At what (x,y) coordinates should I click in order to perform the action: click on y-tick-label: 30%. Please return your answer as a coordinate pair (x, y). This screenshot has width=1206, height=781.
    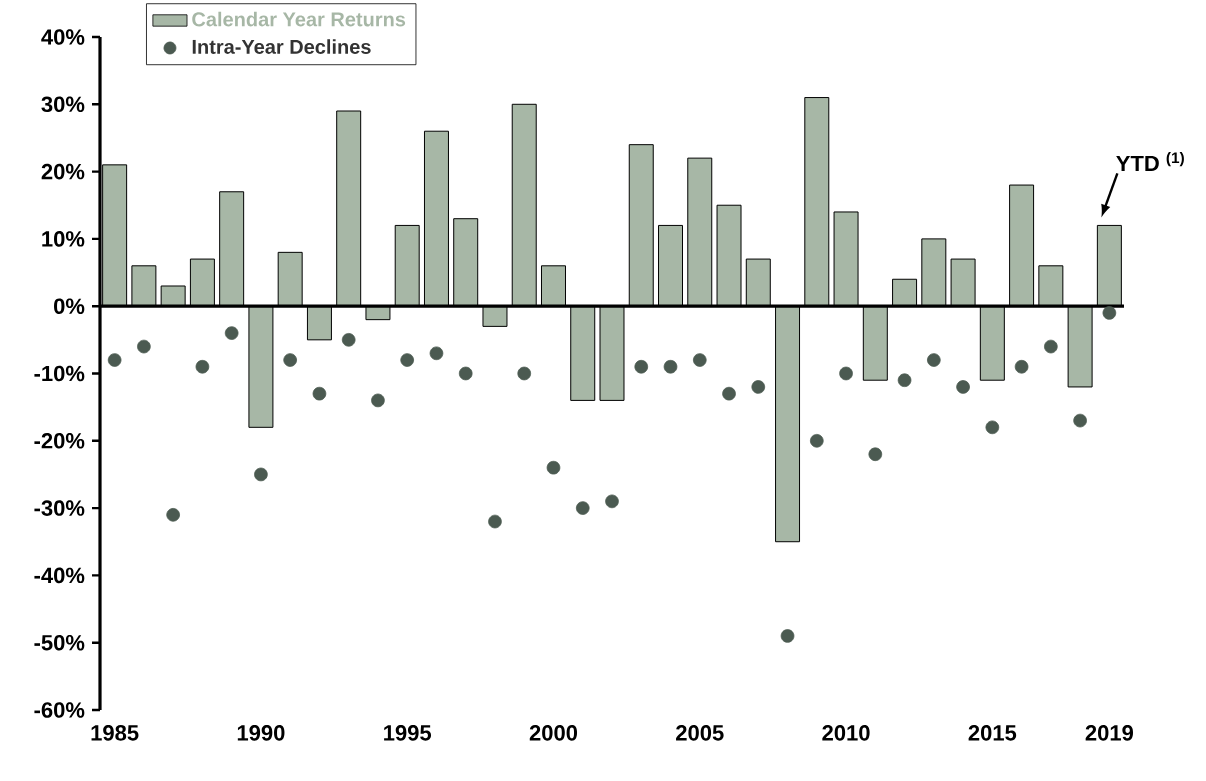
    Looking at the image, I should click on (63, 104).